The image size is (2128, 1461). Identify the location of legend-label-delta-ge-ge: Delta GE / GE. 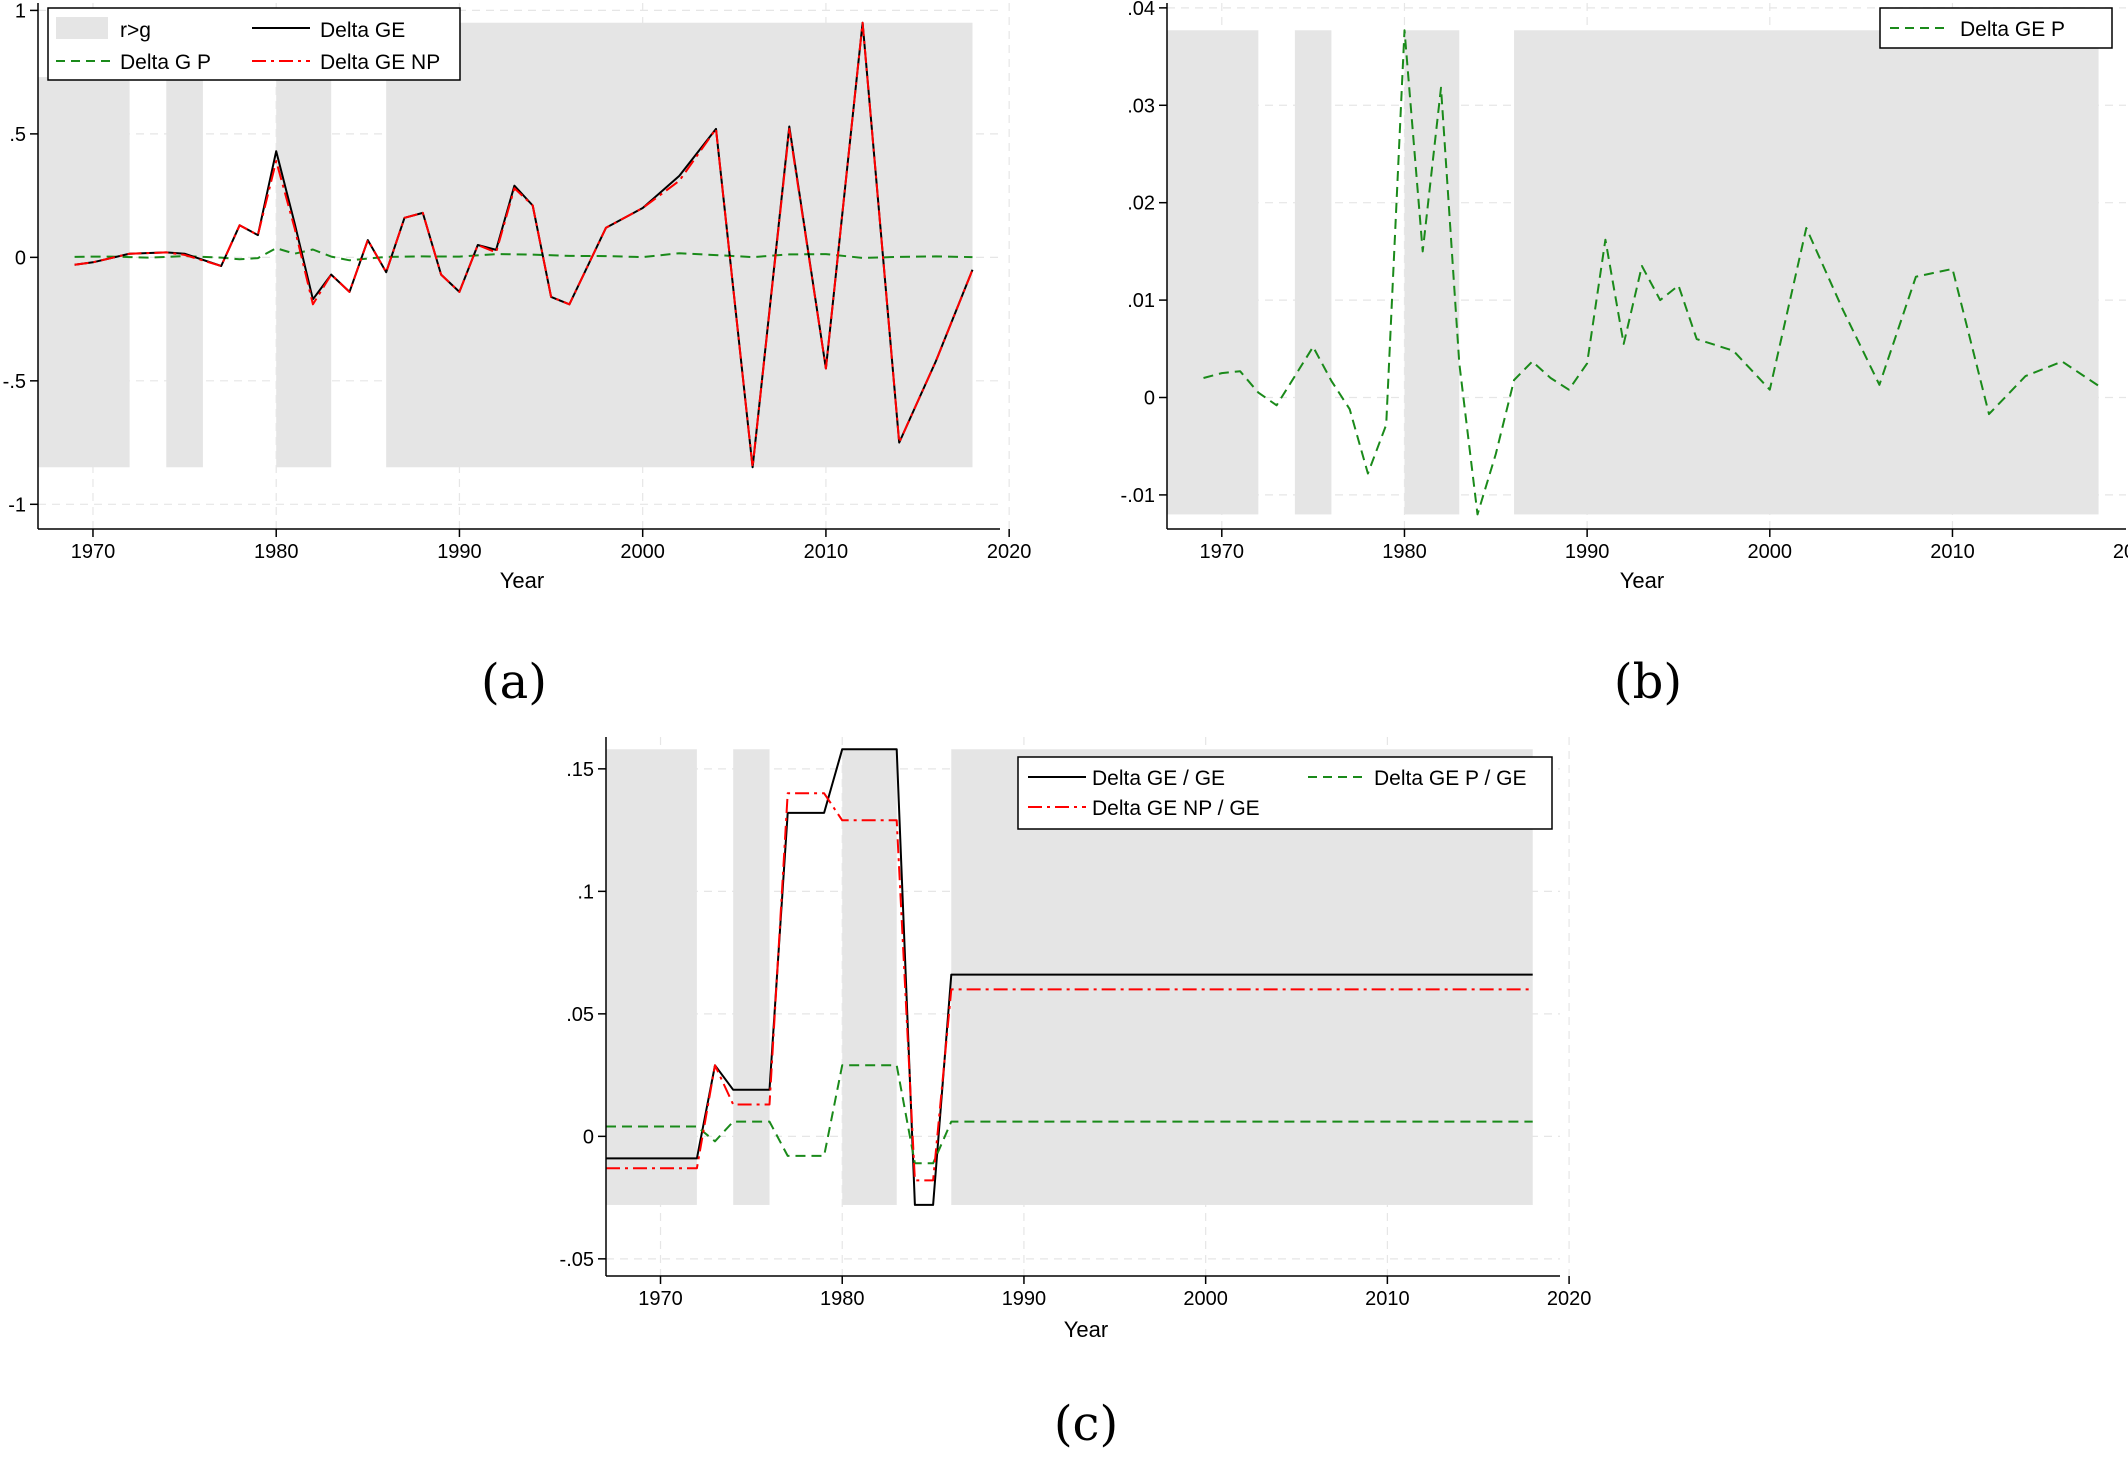
(1158, 778).